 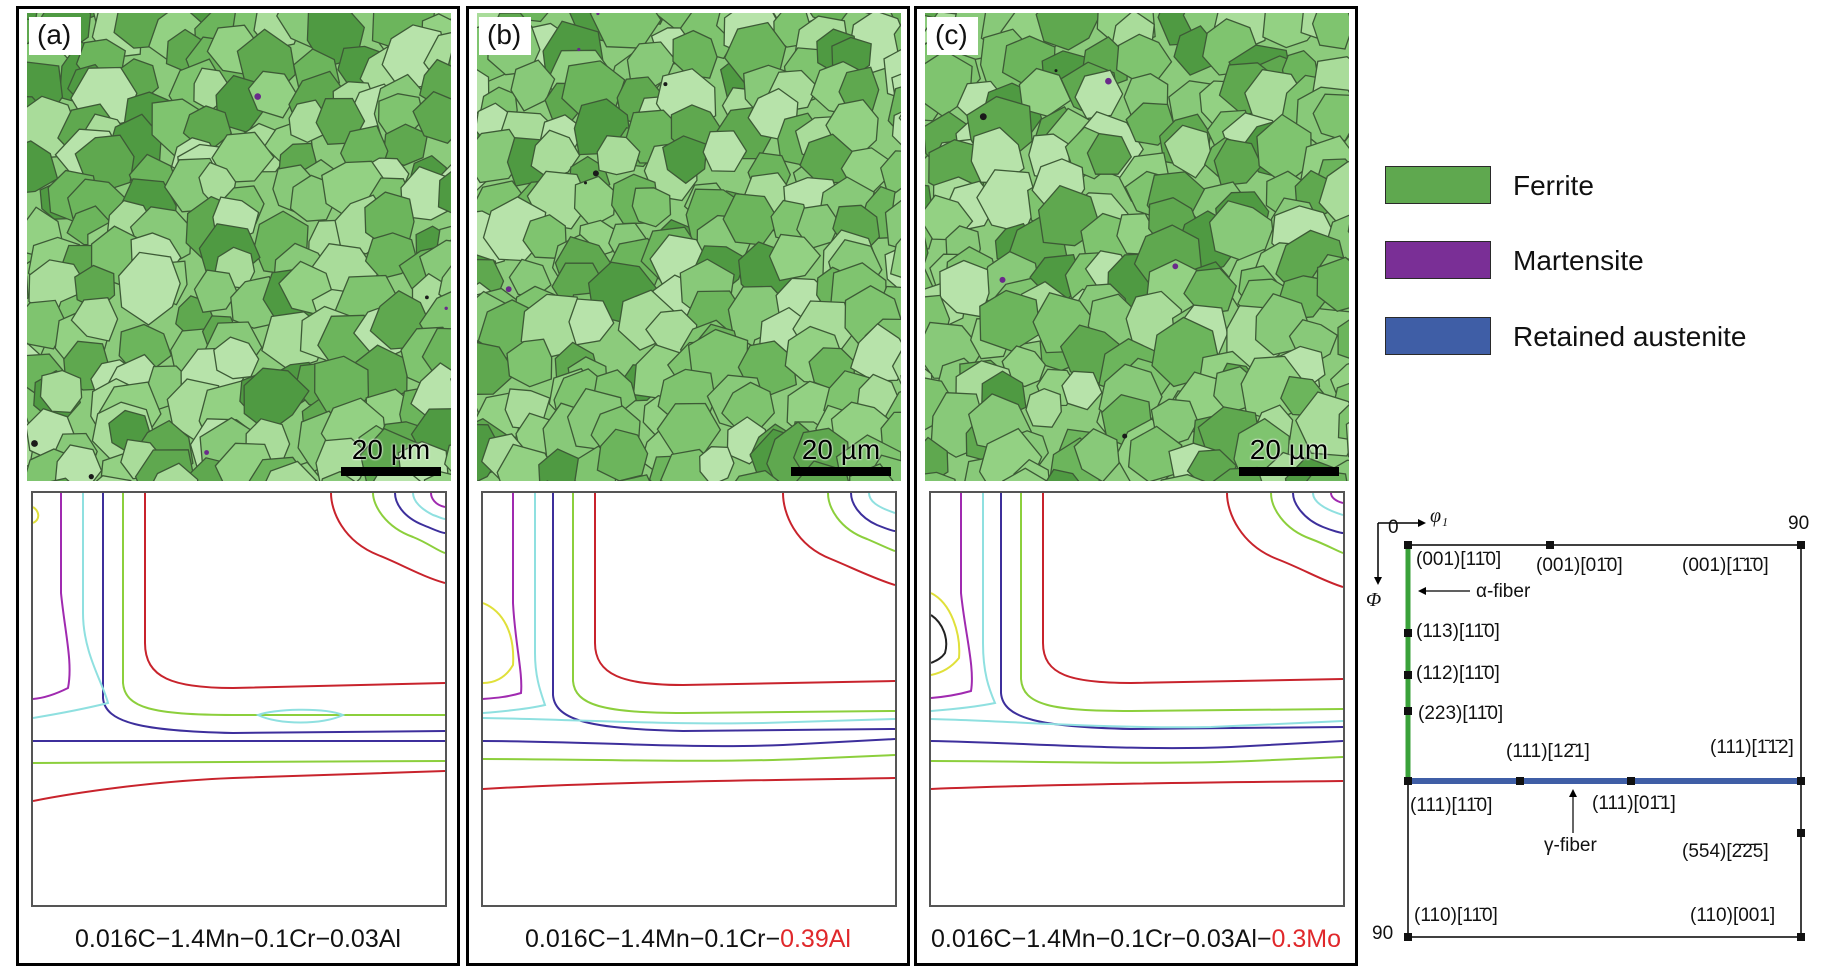 What do you see at coordinates (1438, 336) in the screenshot?
I see `legend-swatch-retained-austenite` at bounding box center [1438, 336].